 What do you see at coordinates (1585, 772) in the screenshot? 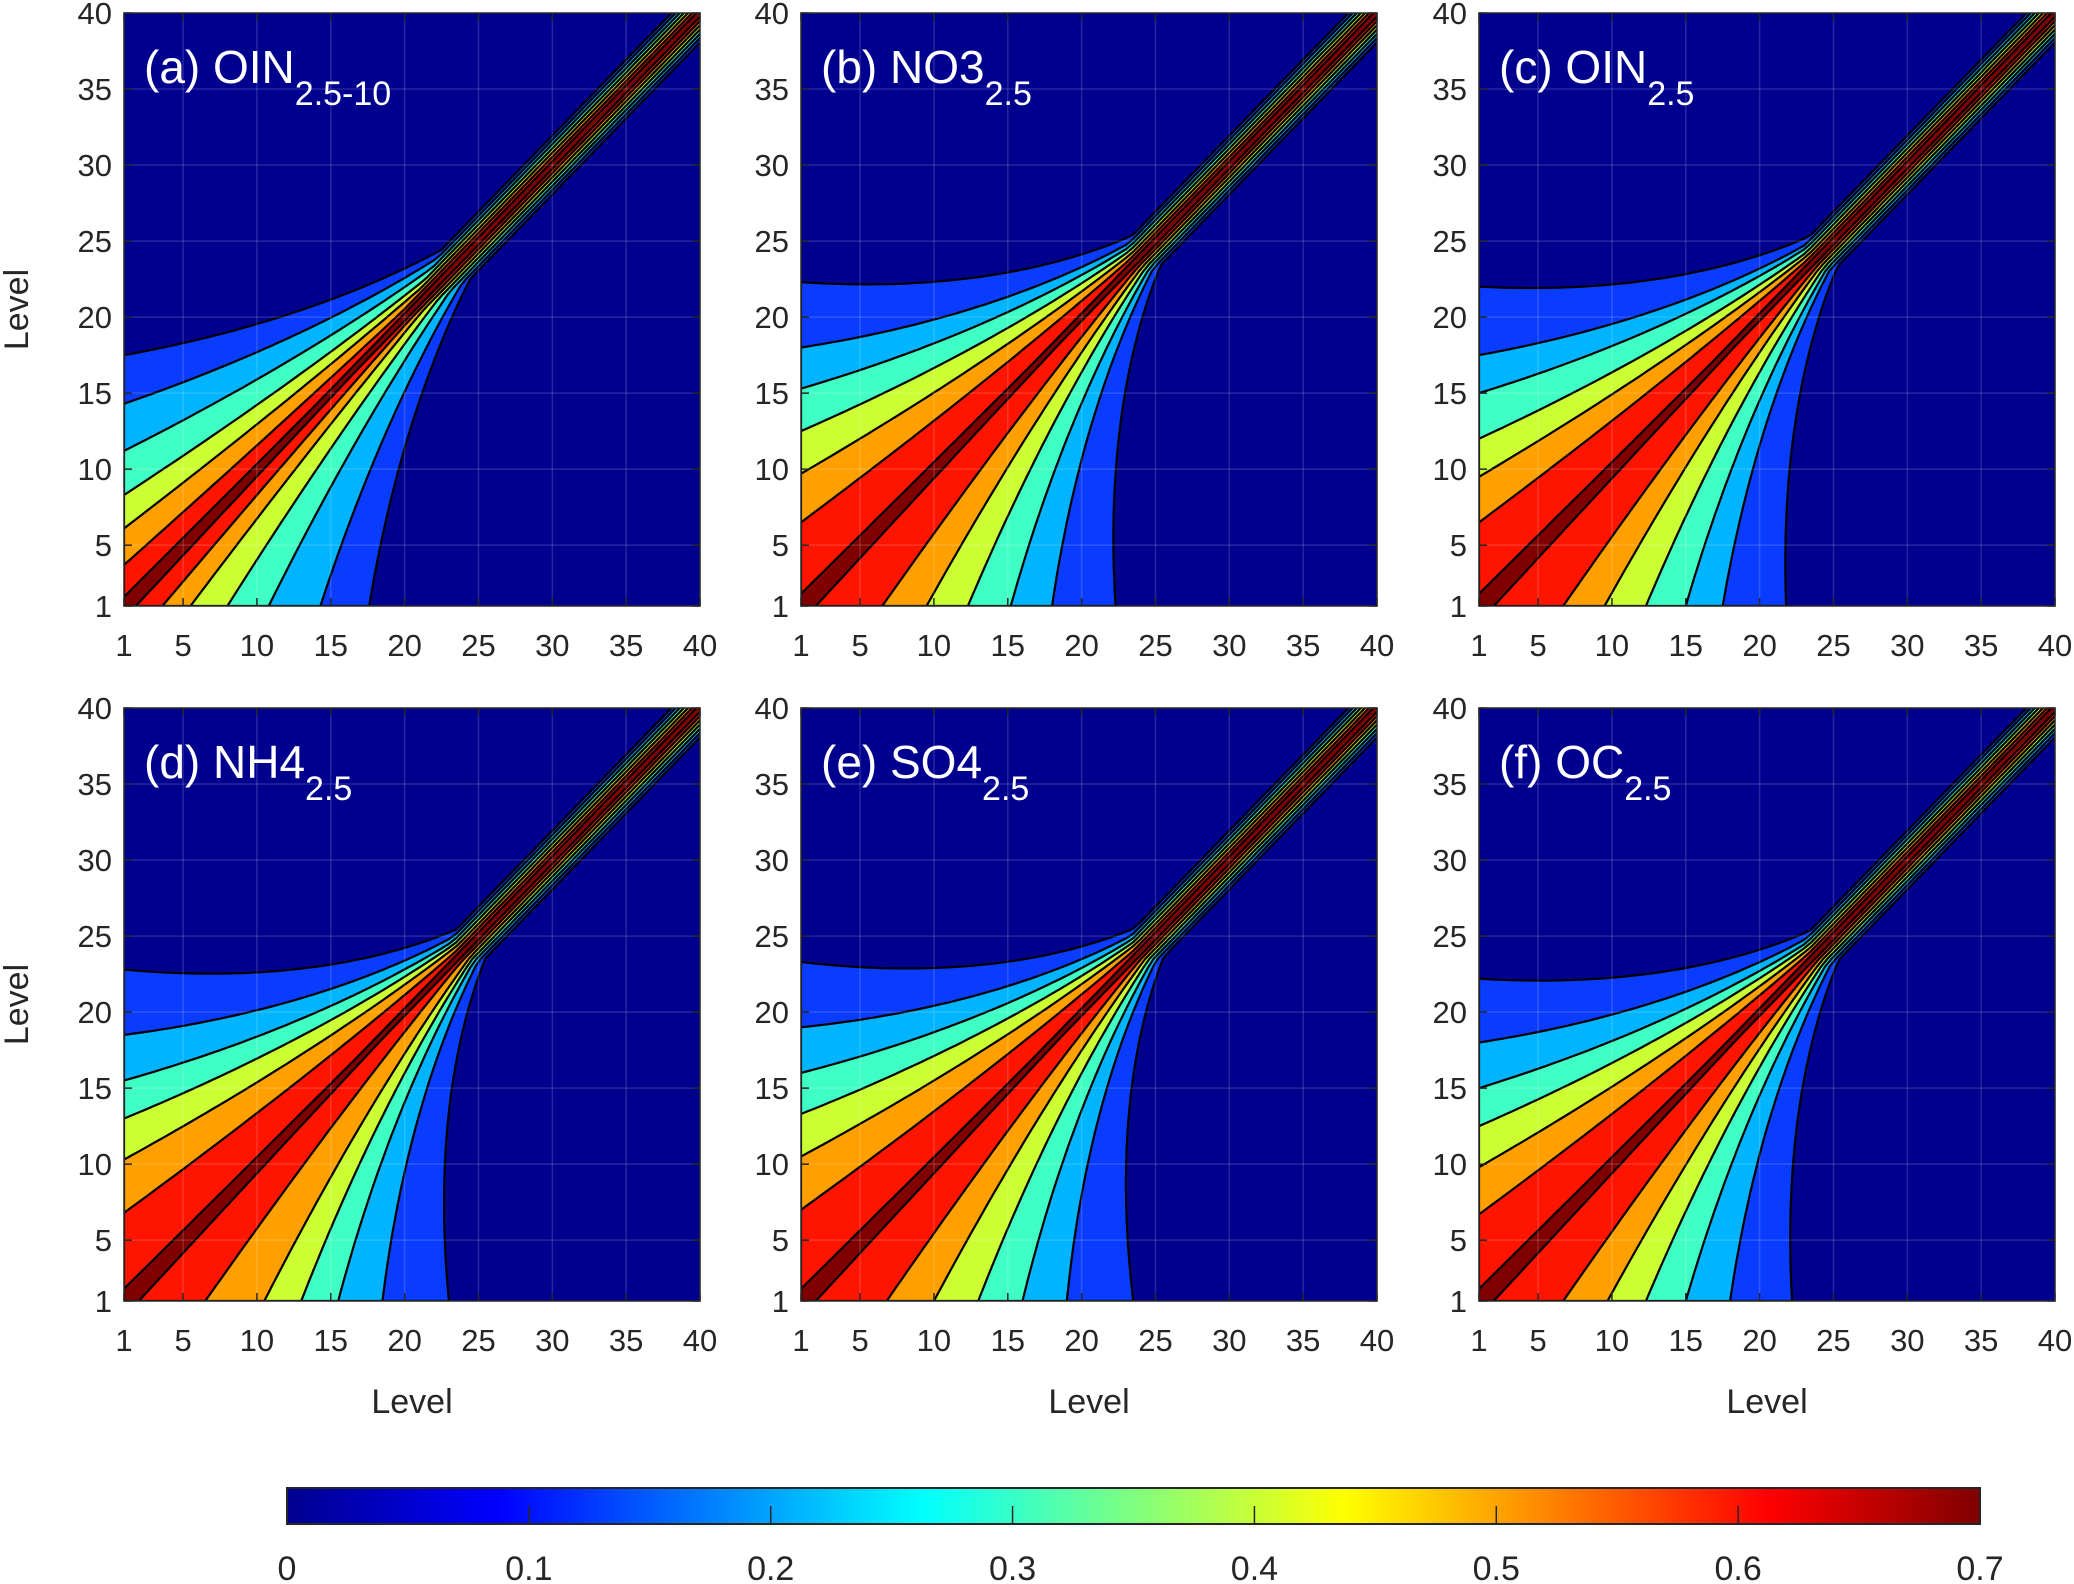
I see `panel-title: (f) OC2.5` at bounding box center [1585, 772].